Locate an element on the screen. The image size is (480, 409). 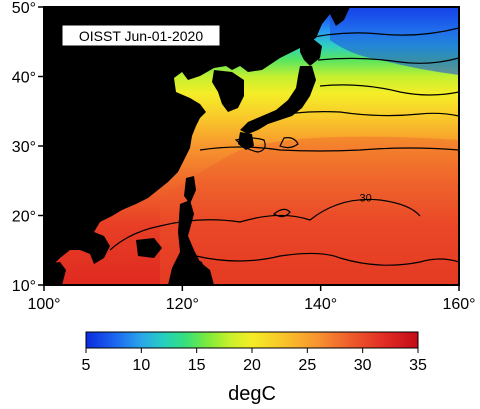
longitude-axis: 100° 120° 140° 160° is located at coordinates (251, 299).